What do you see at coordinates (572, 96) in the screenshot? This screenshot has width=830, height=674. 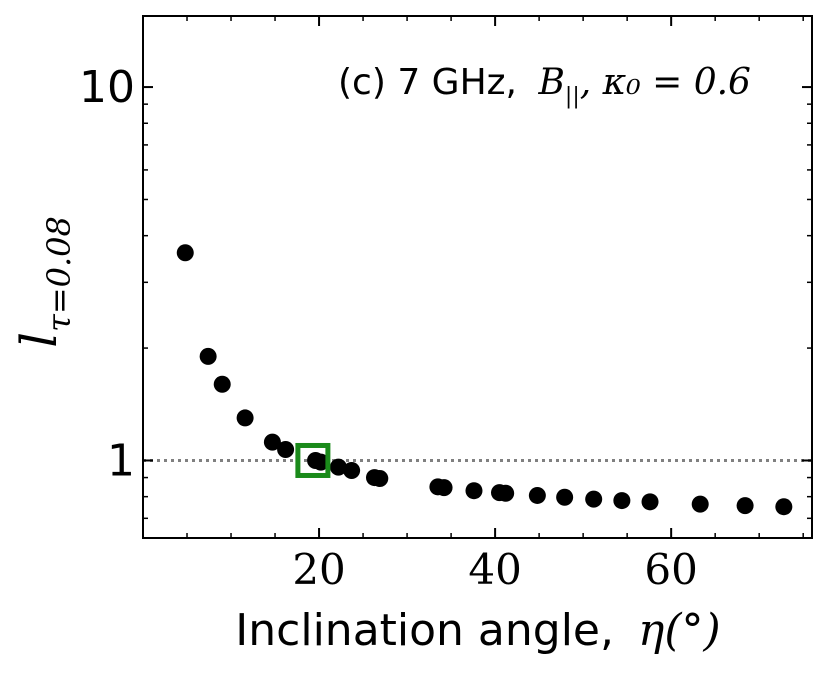 I see `annotation-math-b-sub: ||` at bounding box center [572, 96].